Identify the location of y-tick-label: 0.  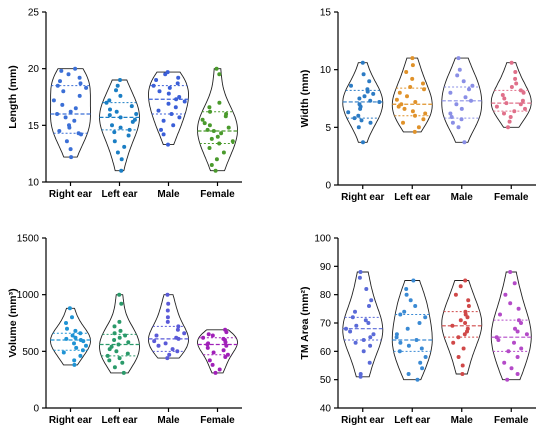
(36, 409).